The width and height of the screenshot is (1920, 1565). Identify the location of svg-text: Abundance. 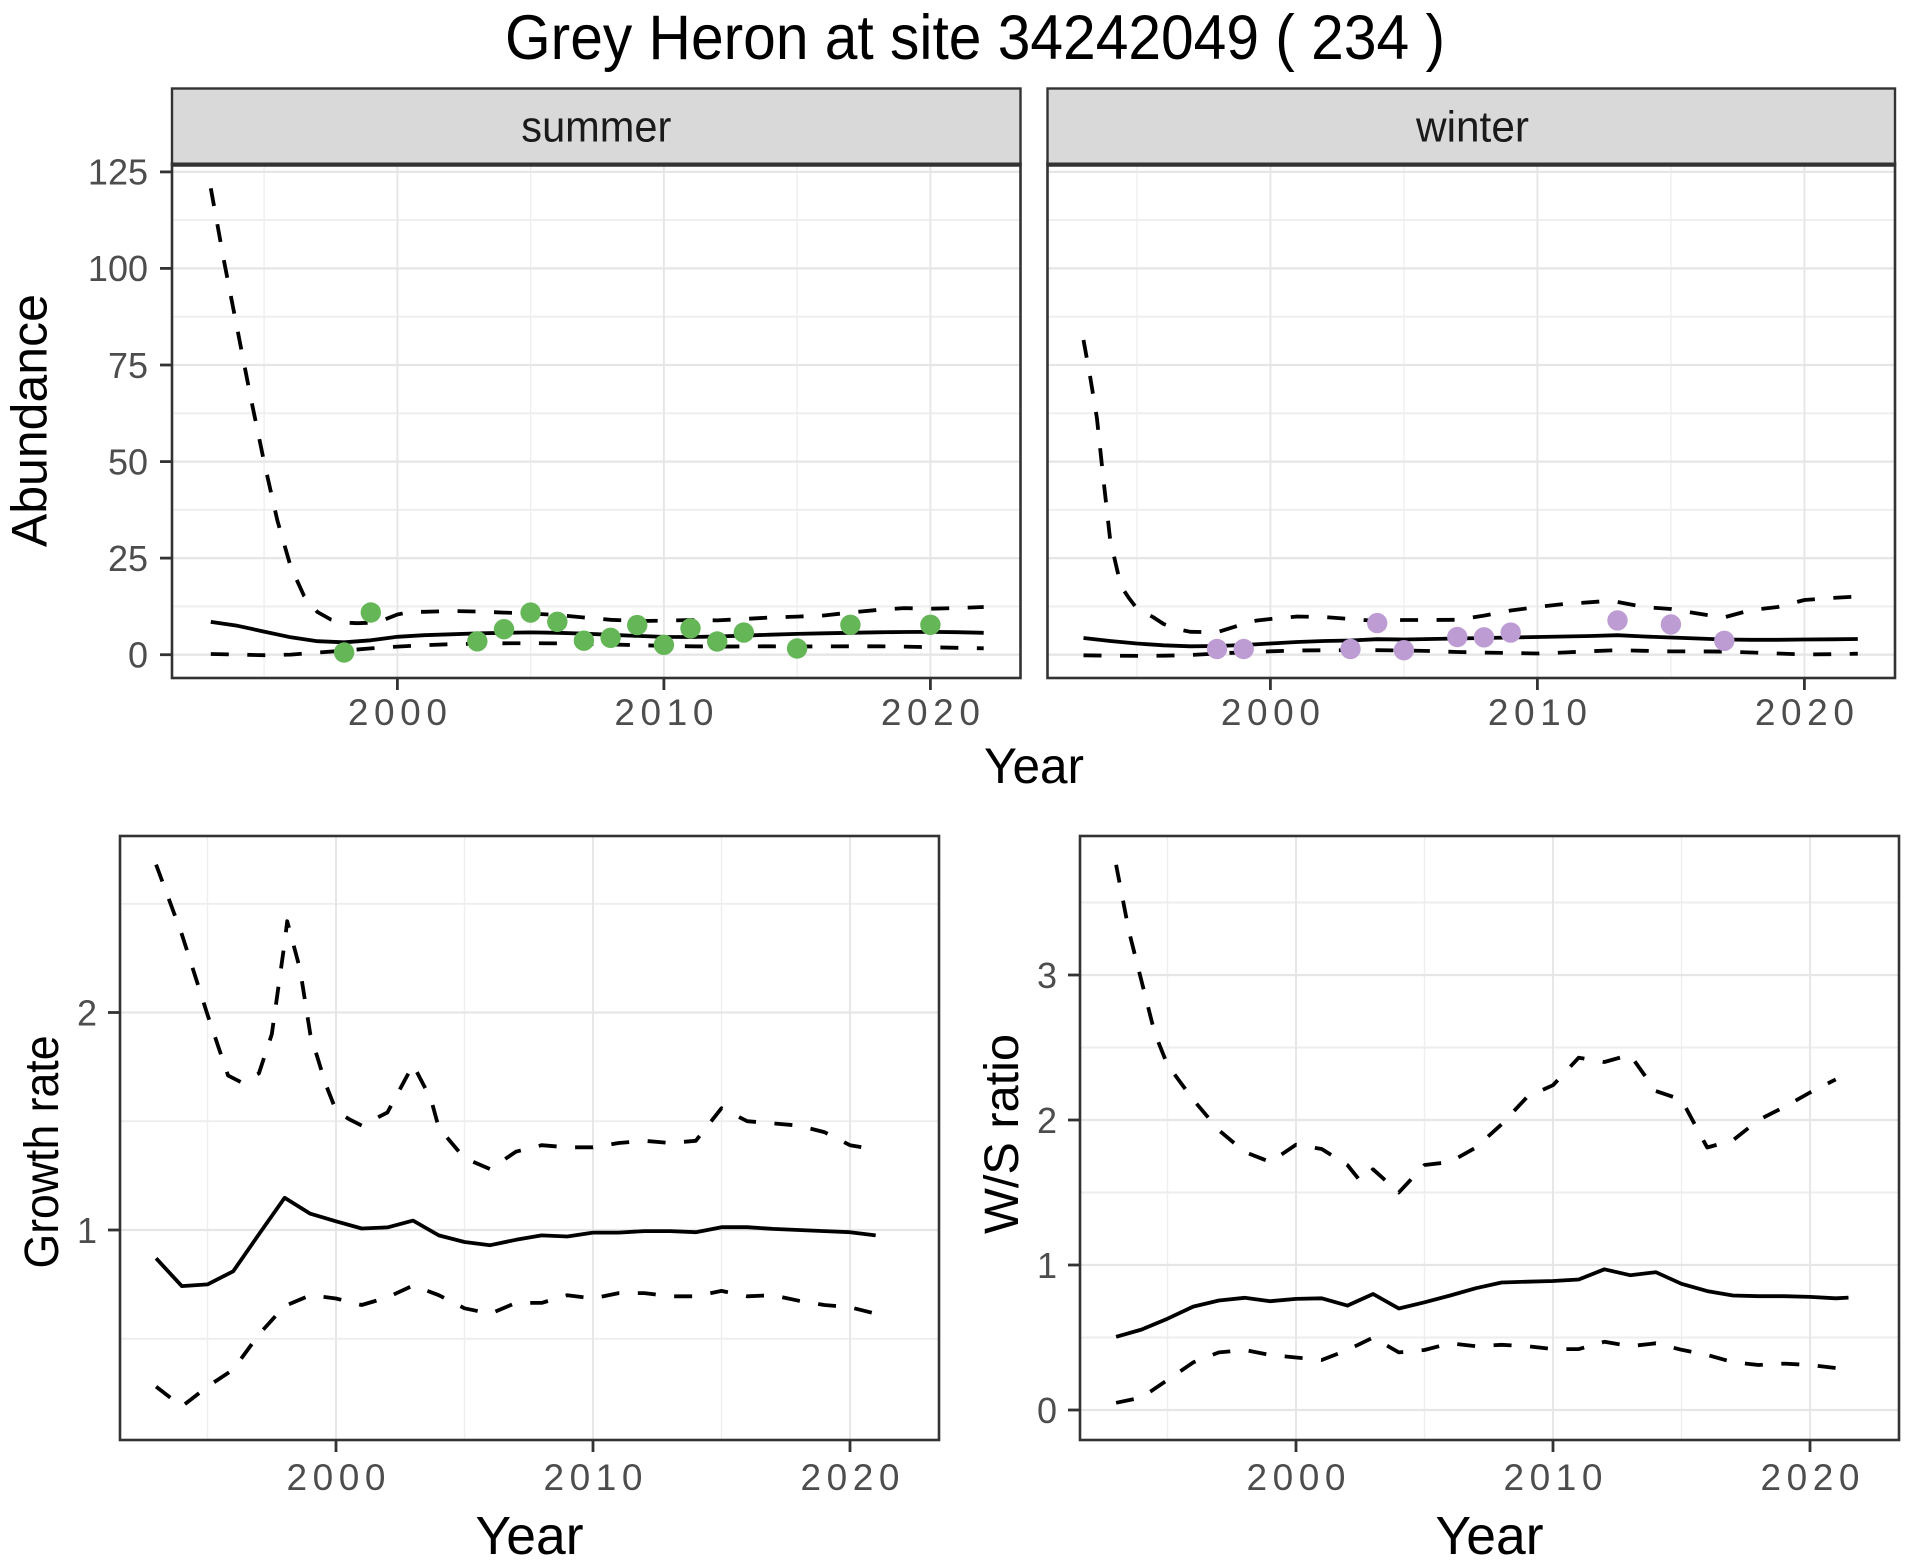
(30, 420).